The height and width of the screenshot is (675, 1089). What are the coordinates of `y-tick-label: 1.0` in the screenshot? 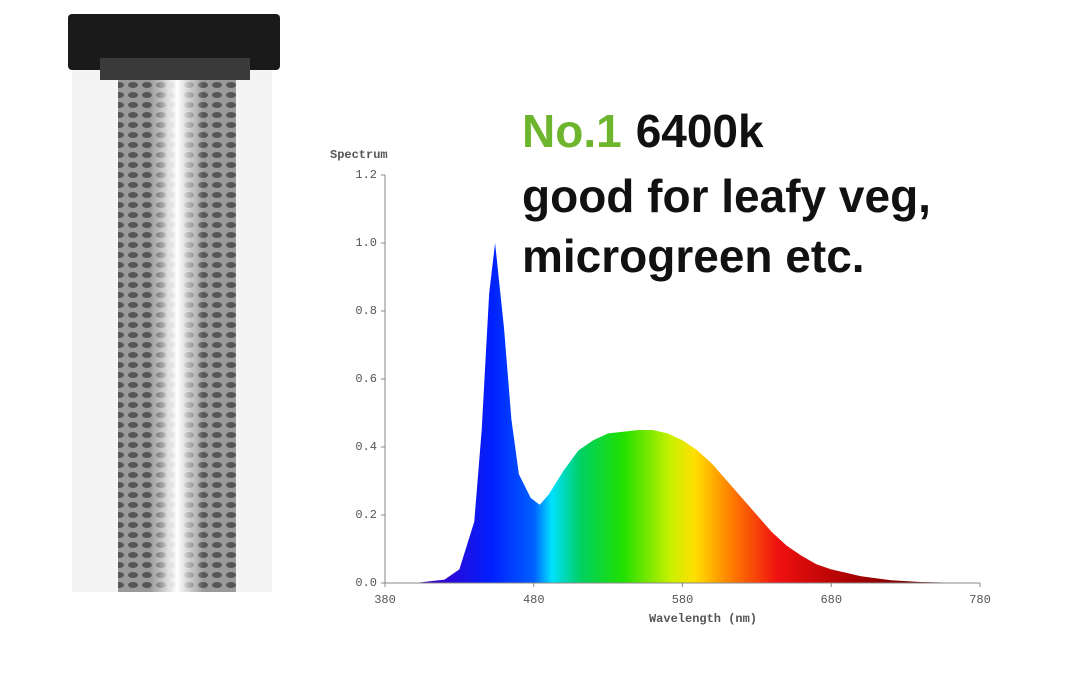 It's located at (366, 243).